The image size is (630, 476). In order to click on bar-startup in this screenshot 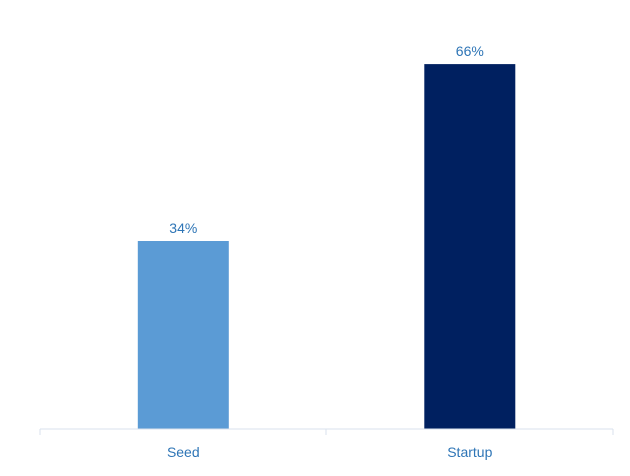, I will do `click(470, 246)`.